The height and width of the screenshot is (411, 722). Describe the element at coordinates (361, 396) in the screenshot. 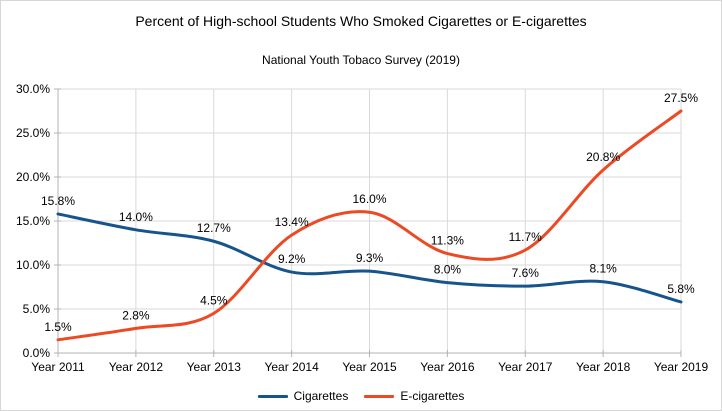

I see `chart-legend: Cigarettes E-cigarettes` at that location.